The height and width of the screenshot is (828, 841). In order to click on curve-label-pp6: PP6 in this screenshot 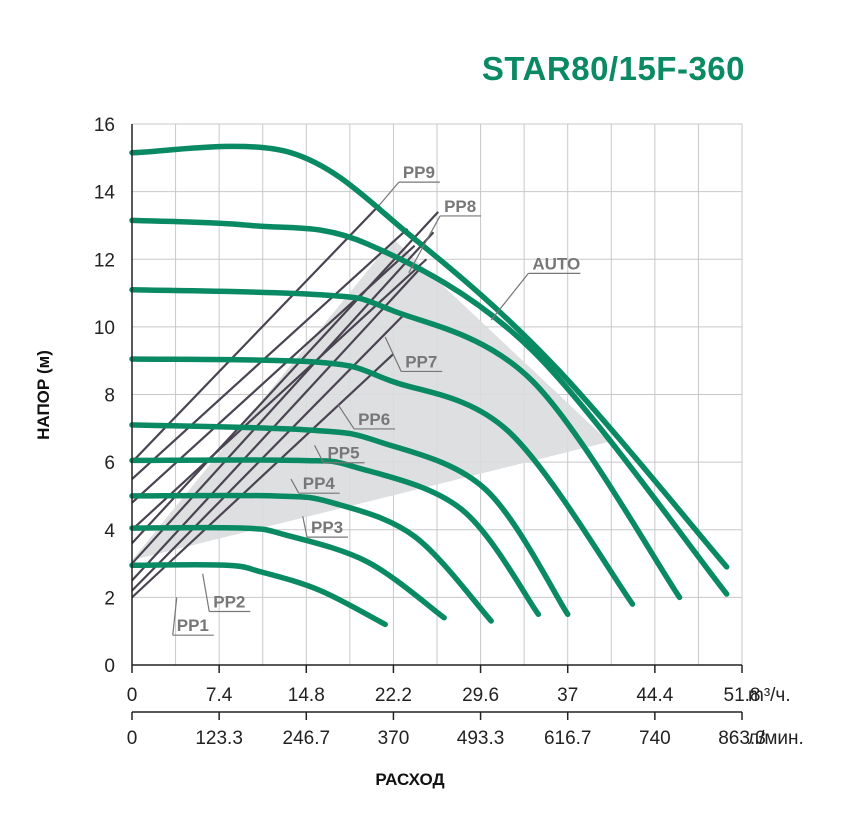, I will do `click(374, 419)`.